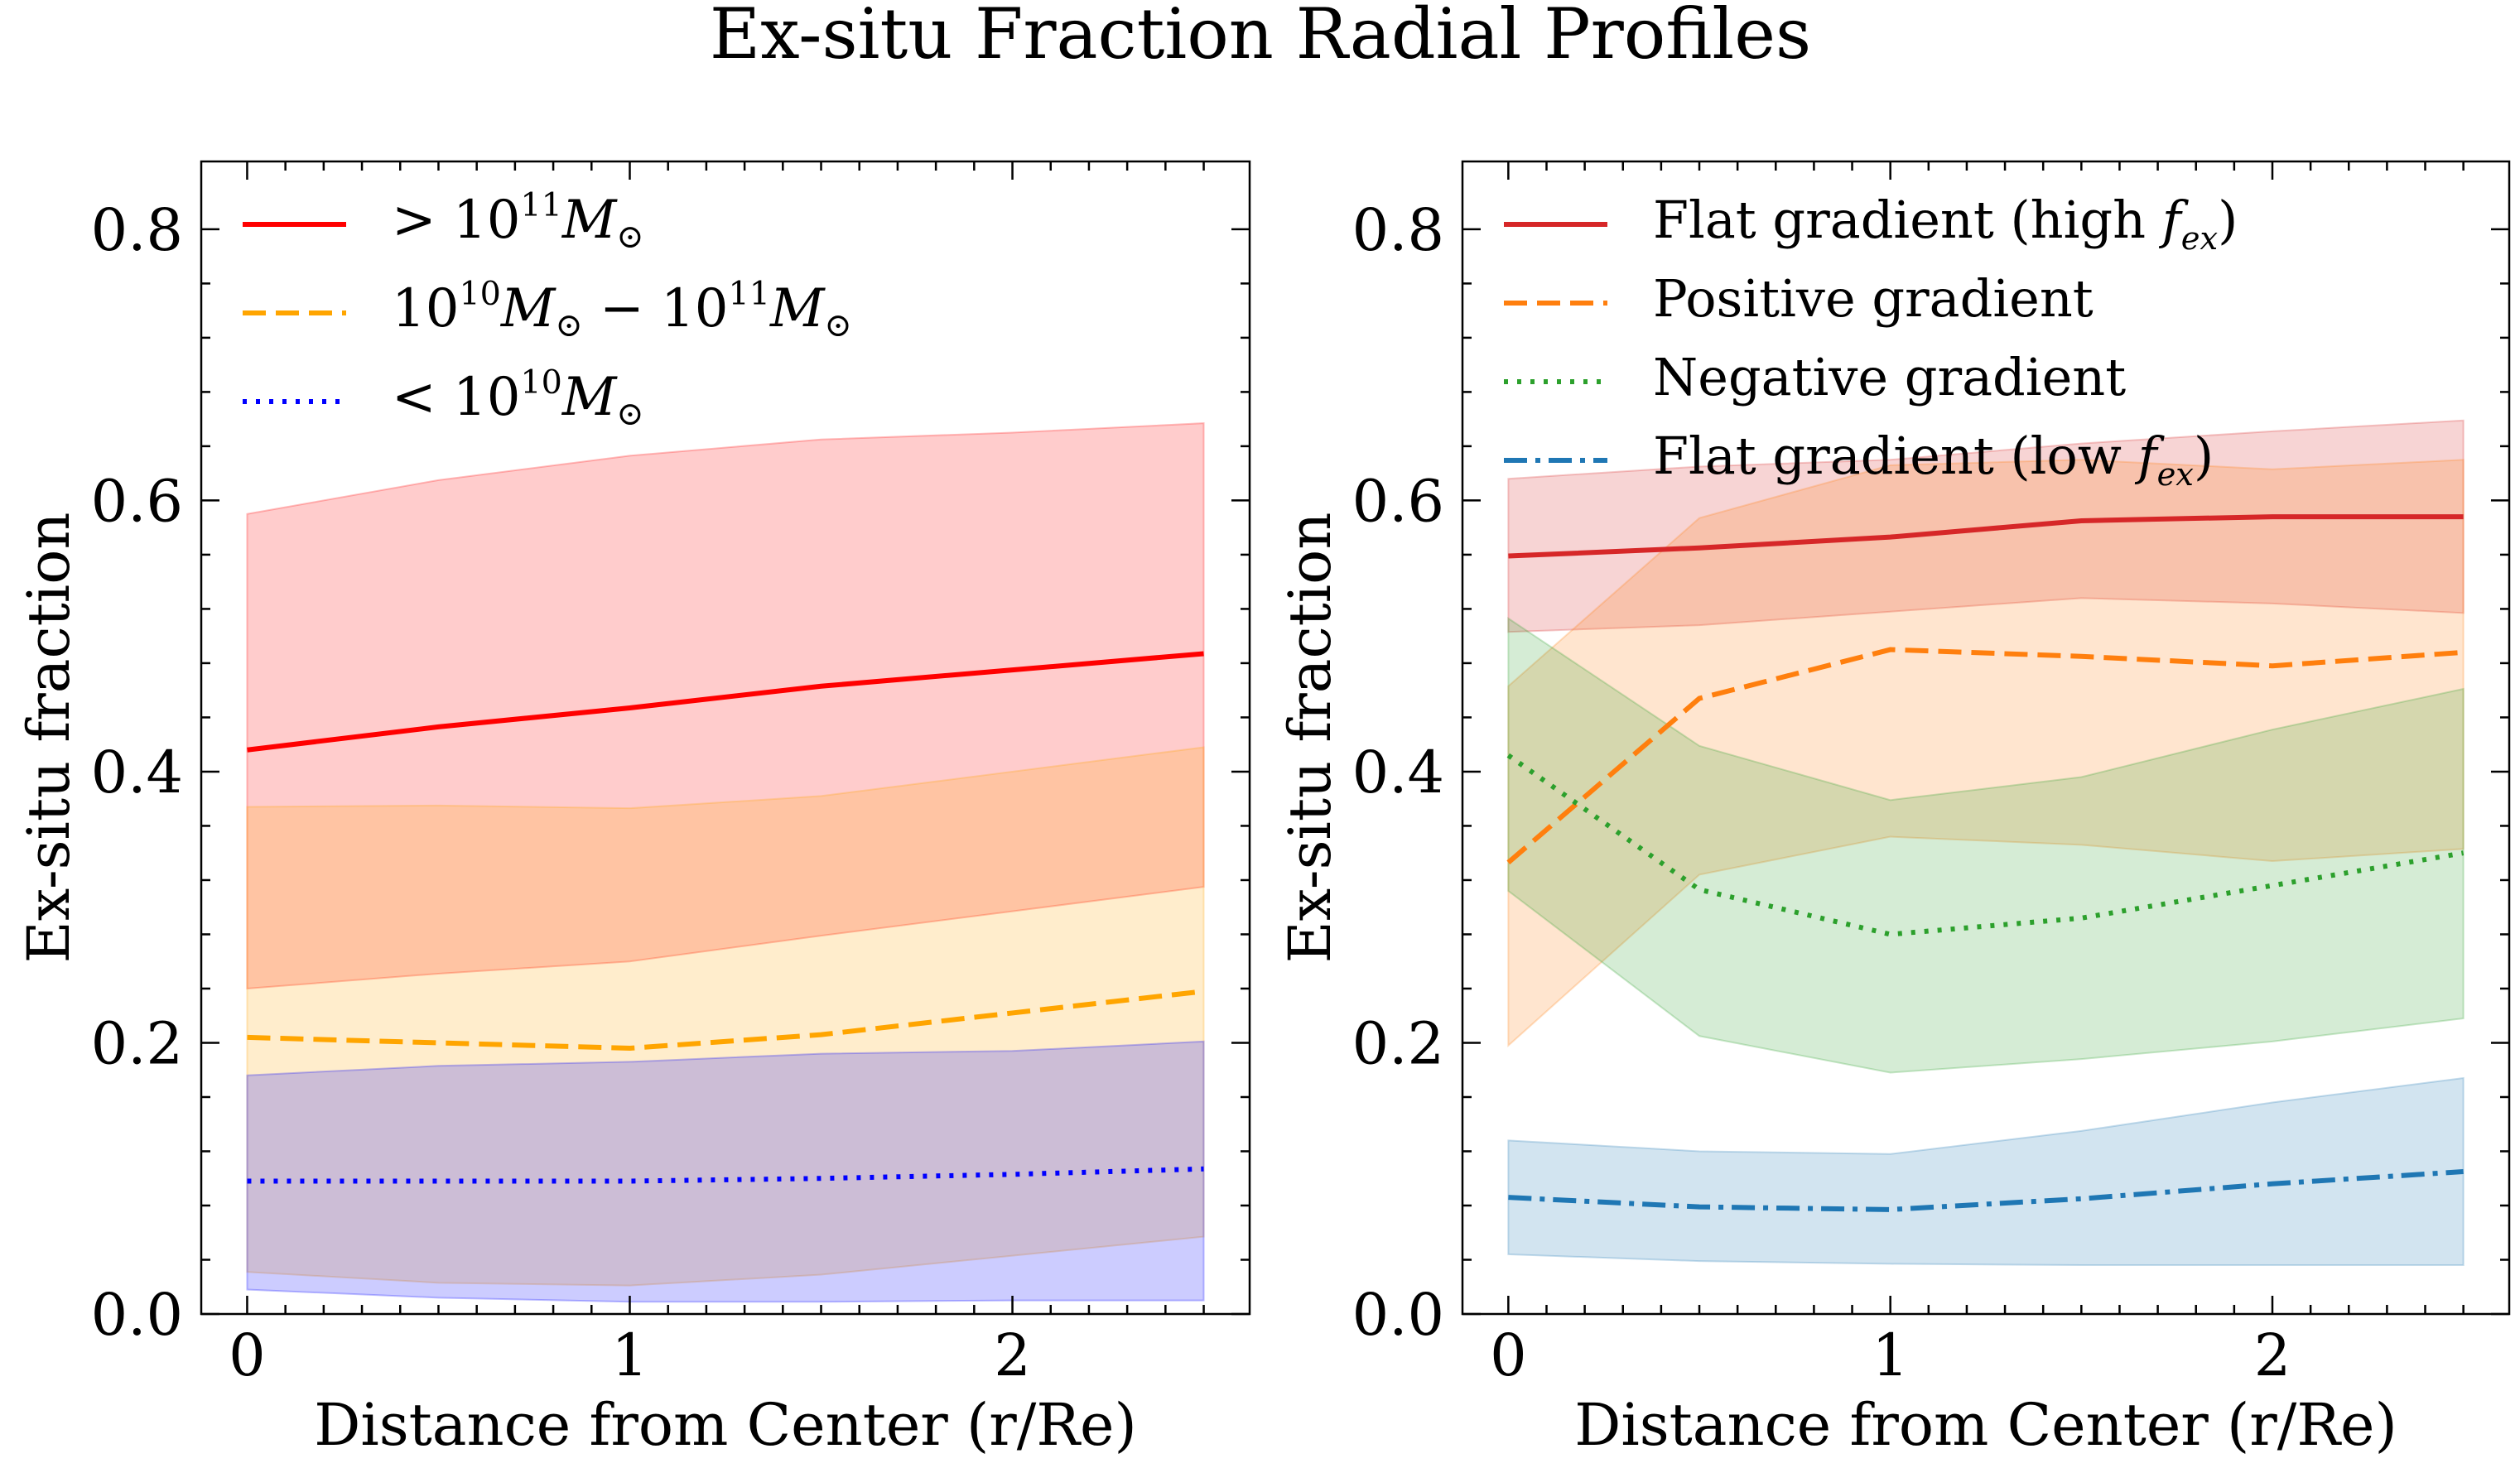  What do you see at coordinates (518, 221) in the screenshot?
I see `legend-label-high-mass: > 1011M⊙` at bounding box center [518, 221].